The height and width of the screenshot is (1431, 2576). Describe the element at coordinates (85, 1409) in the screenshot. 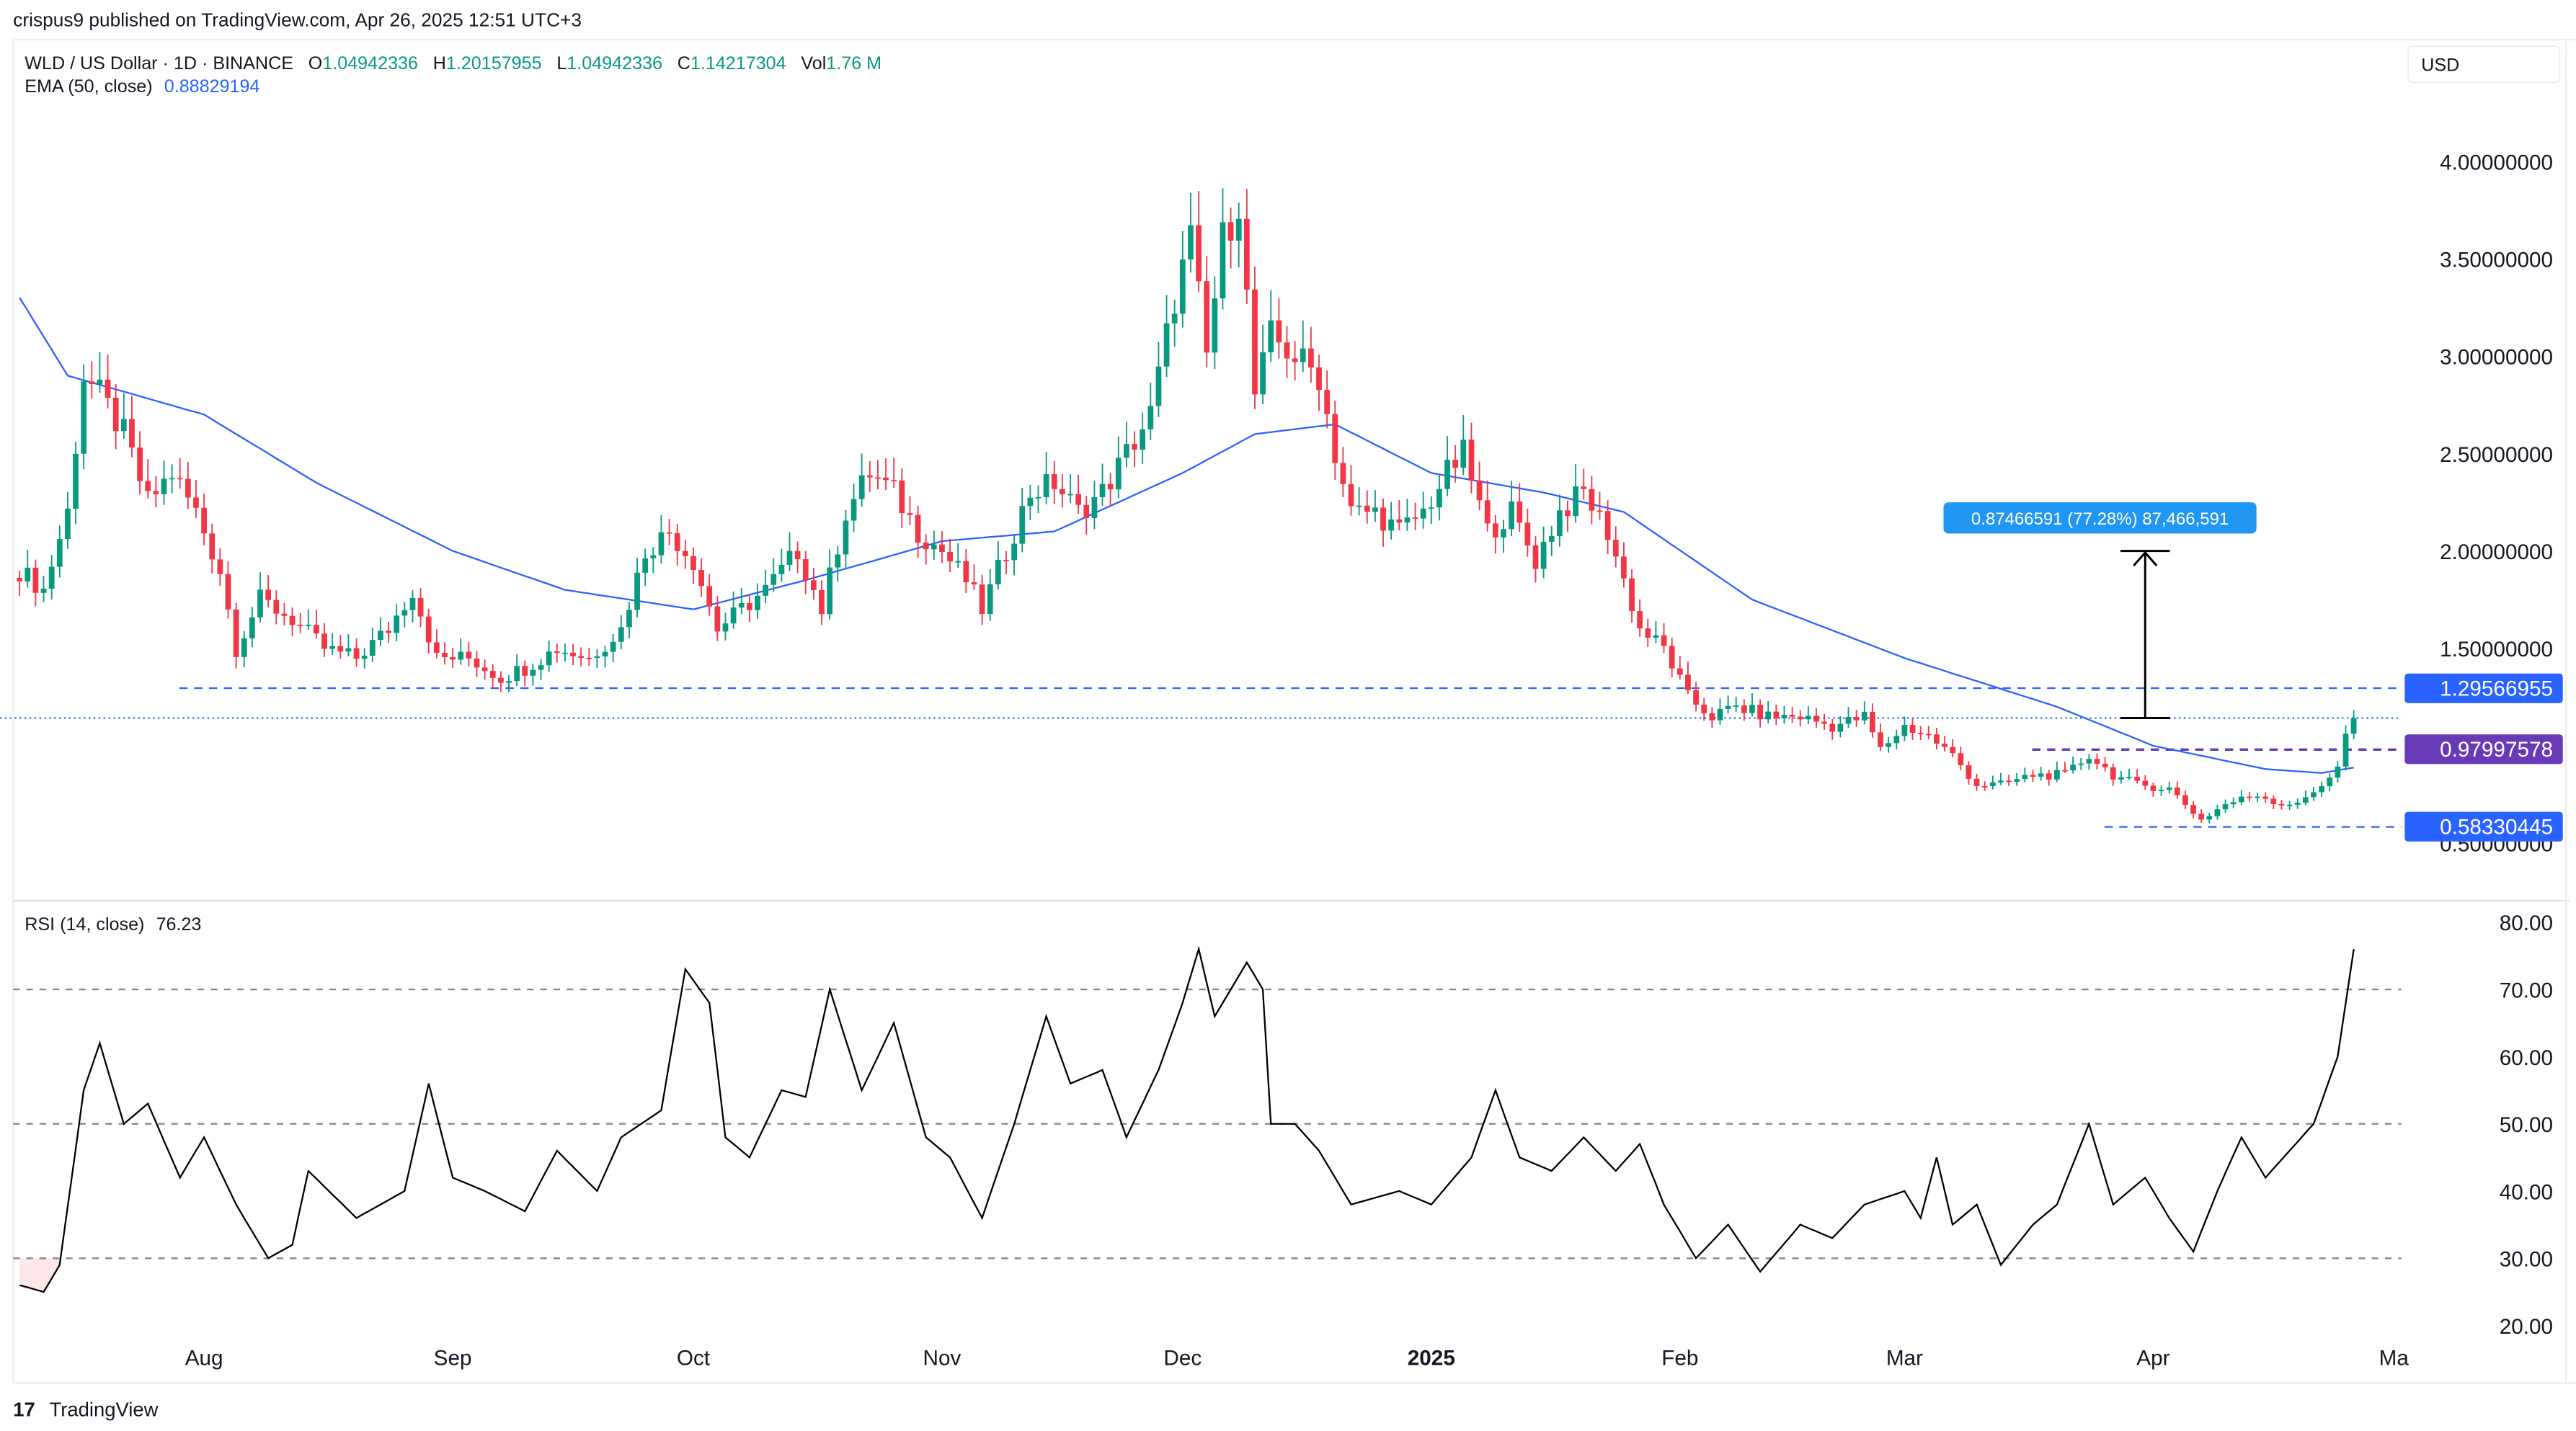

I see `tradingview-logo: 17 TradingView` at that location.